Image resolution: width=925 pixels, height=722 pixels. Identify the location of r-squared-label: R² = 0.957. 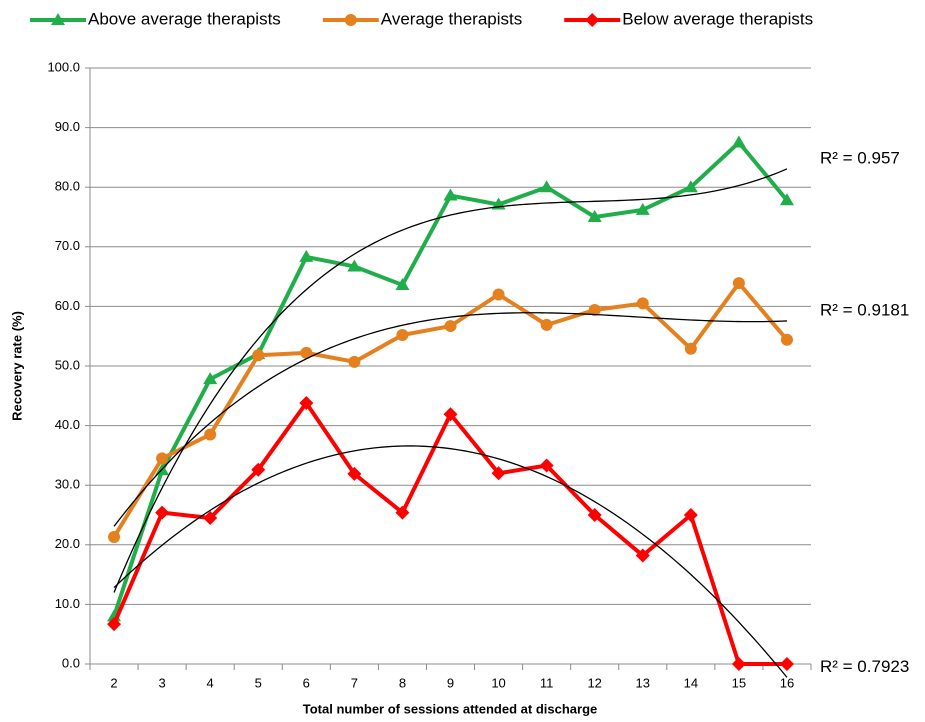
(860, 157).